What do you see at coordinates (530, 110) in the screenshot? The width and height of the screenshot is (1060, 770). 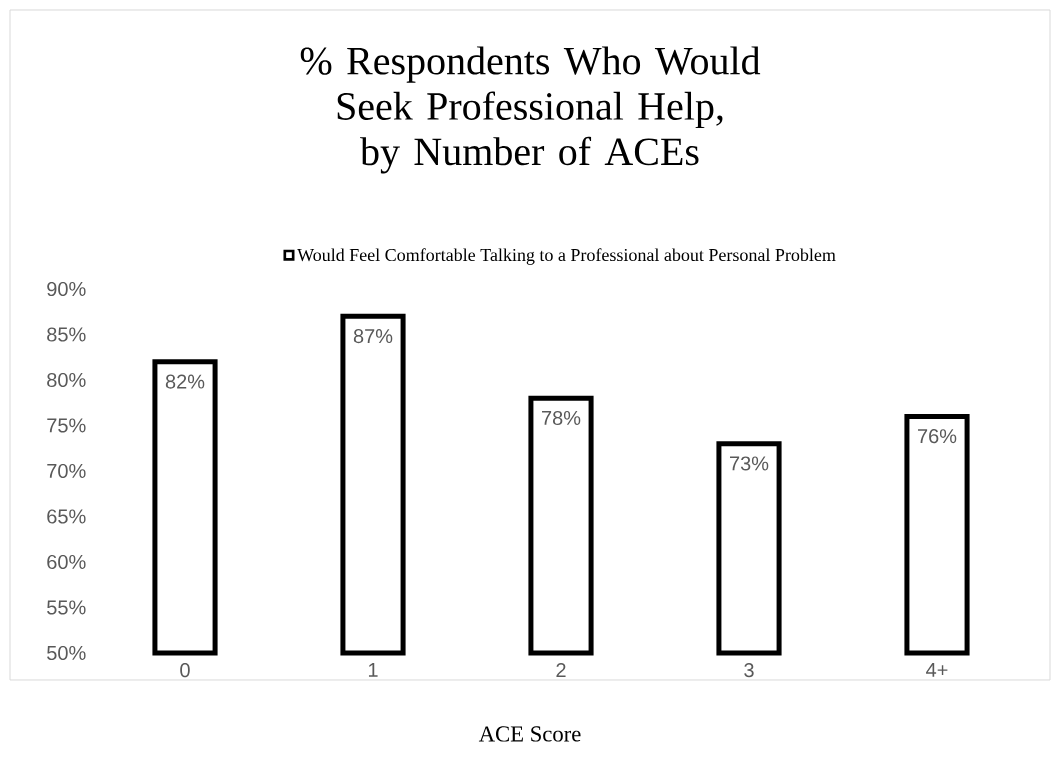 I see `chart-title: % Respondents Who Would Seek Professional Help, by Number of ACEs` at bounding box center [530, 110].